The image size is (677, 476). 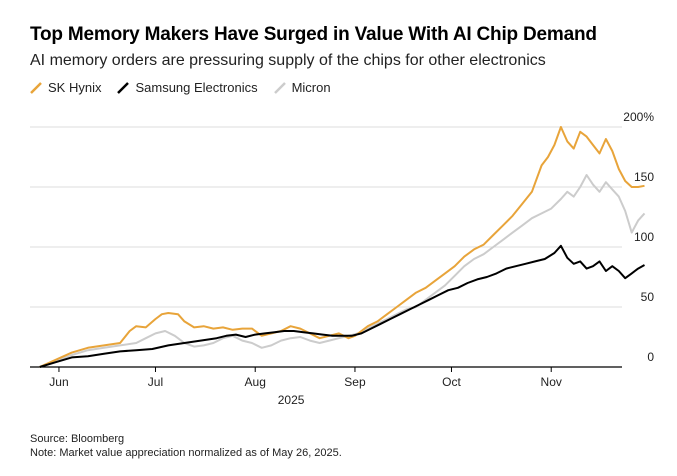 What do you see at coordinates (648, 297) in the screenshot?
I see `y-tick-label-50: 50` at bounding box center [648, 297].